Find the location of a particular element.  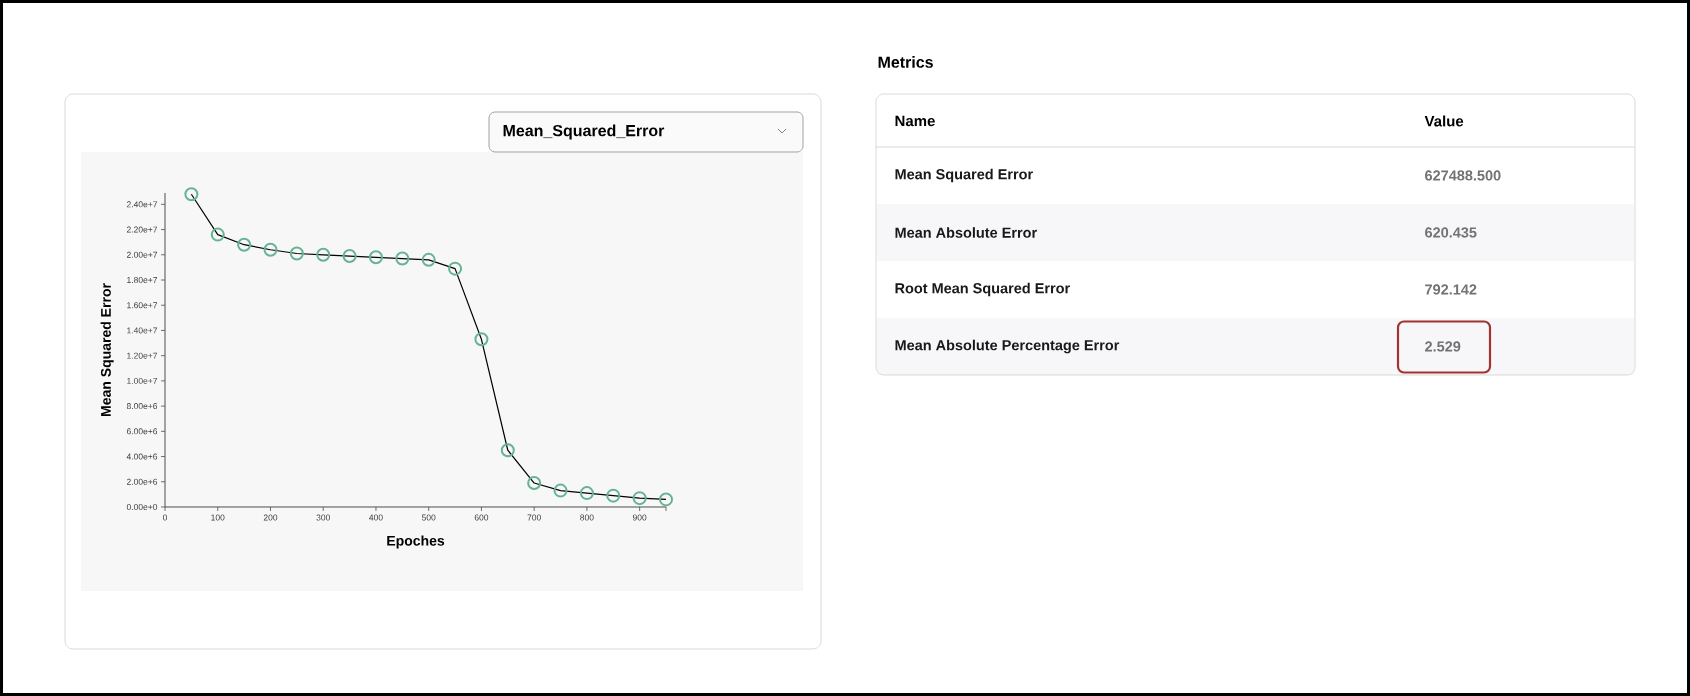

y-axis-title: Mean Squared Error is located at coordinates (107, 349).